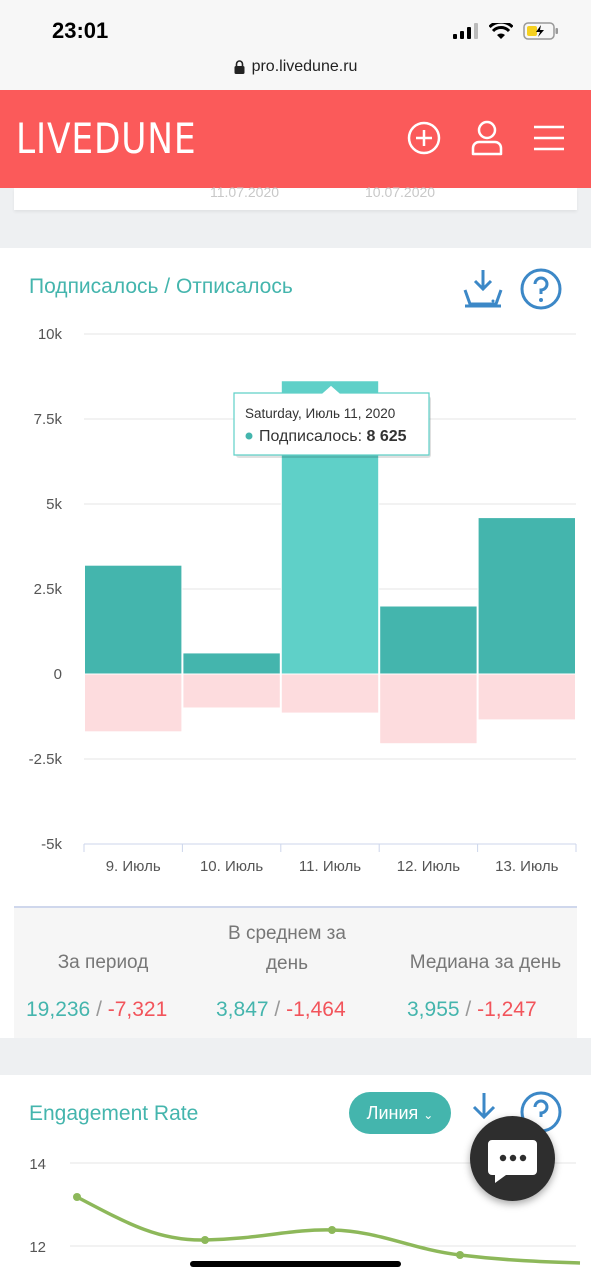 The height and width of the screenshot is (1280, 591). Describe the element at coordinates (239, 67) in the screenshot. I see `lock-icon` at that location.